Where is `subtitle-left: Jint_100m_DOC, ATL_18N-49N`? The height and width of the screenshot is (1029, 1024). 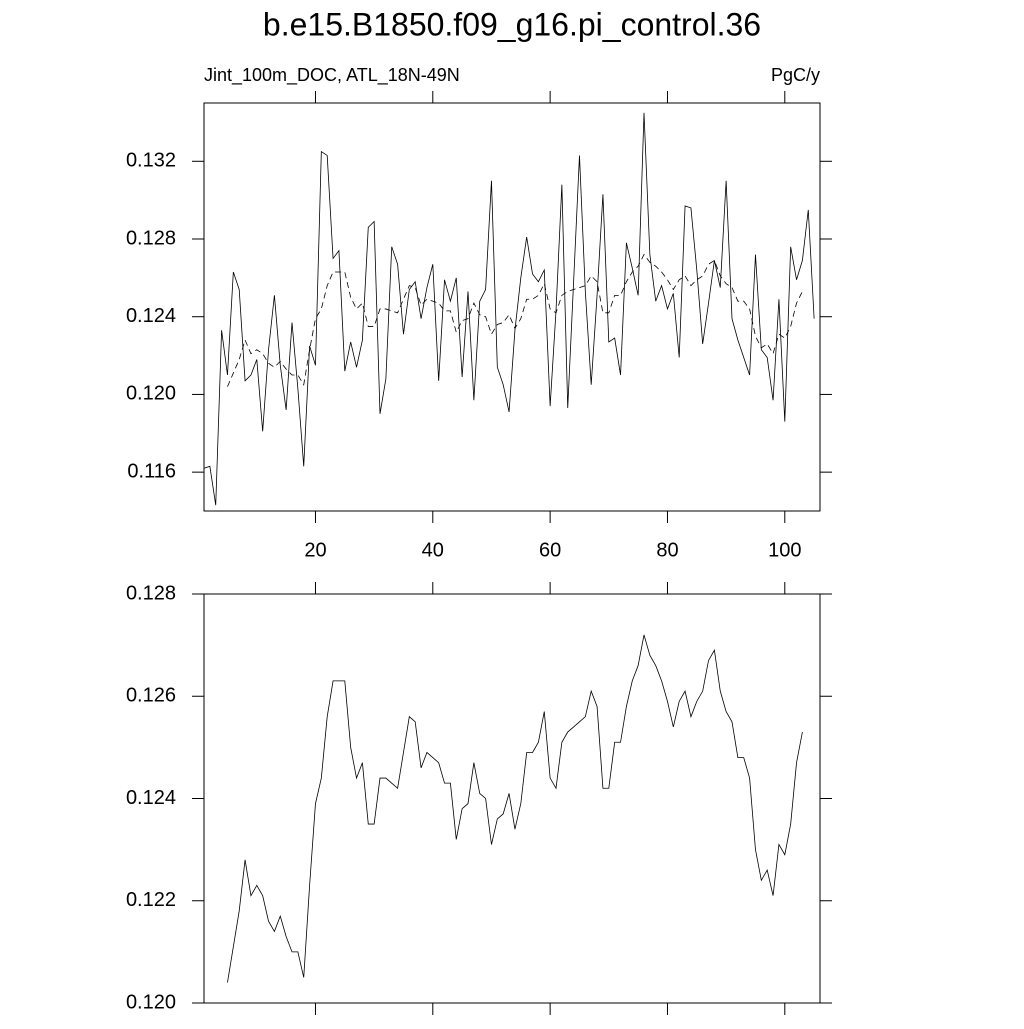
subtitle-left: Jint_100m_DOC, ATL_18N-49N is located at coordinates (332, 75).